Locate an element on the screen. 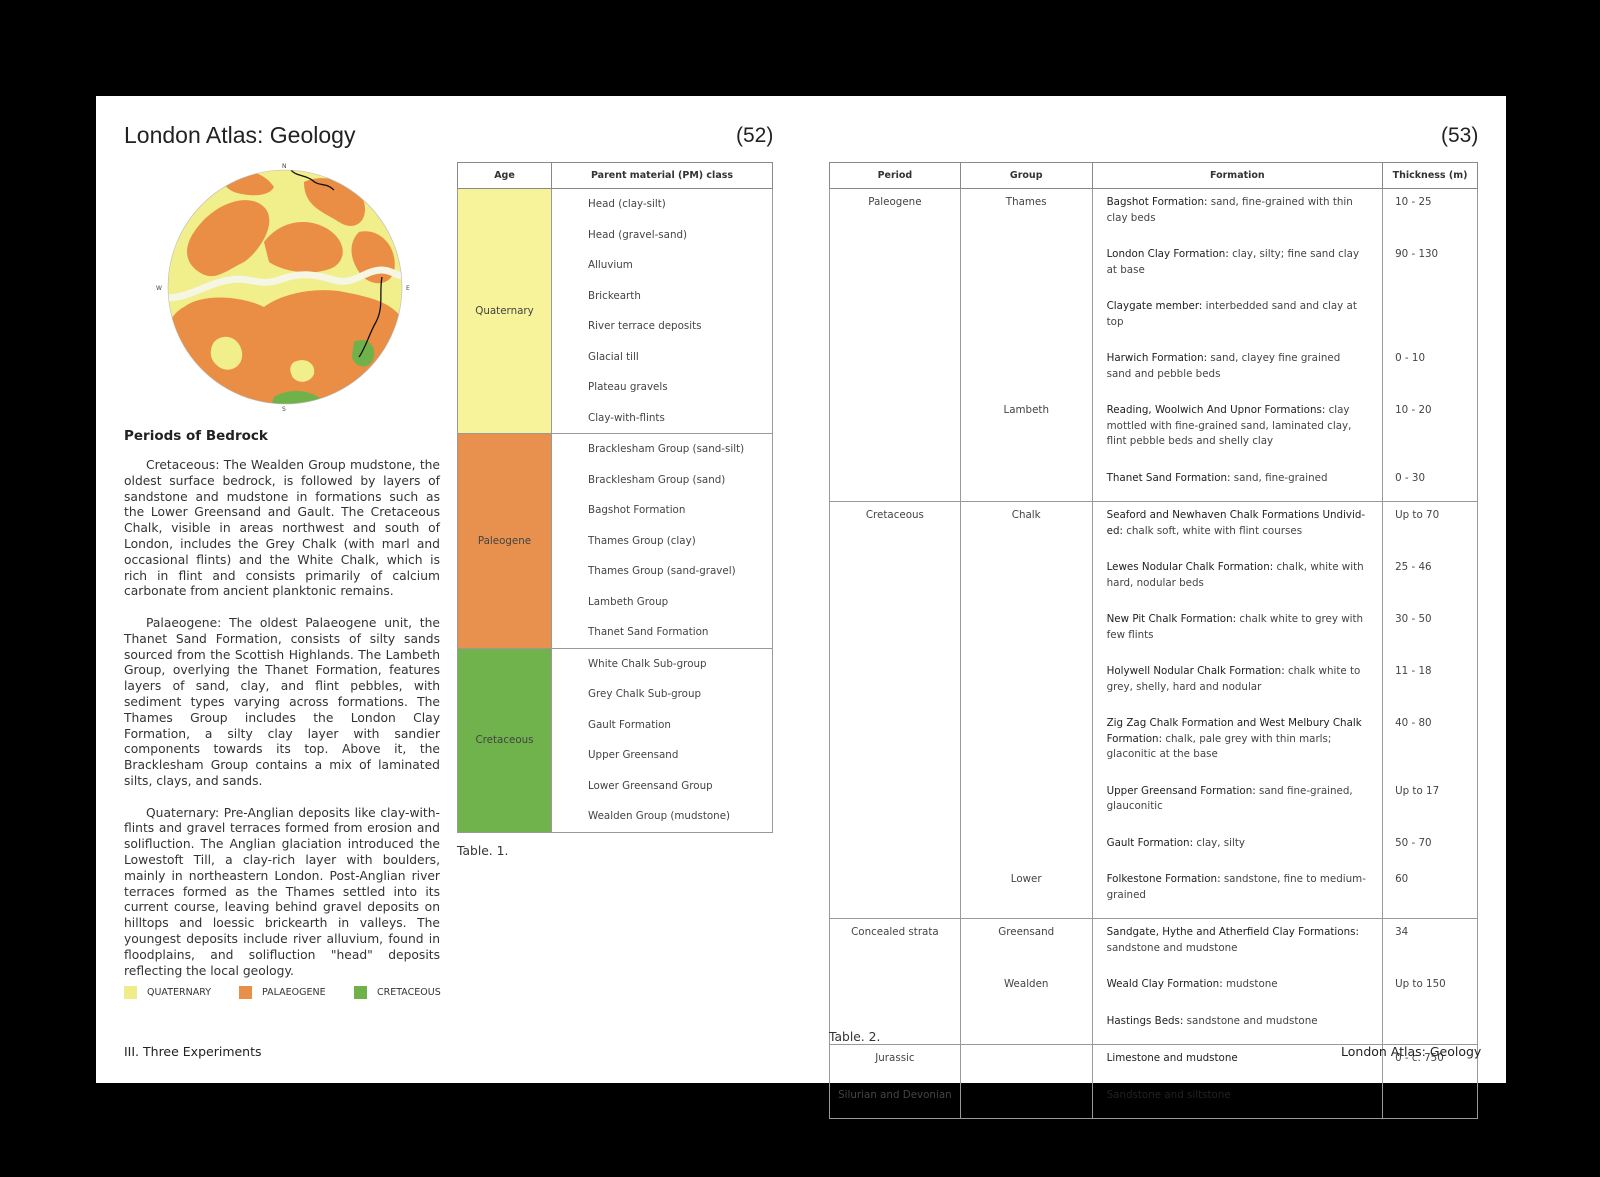 The width and height of the screenshot is (1600, 1177). pm-class-cell: Grey Chalk Sub-group is located at coordinates (662, 694).